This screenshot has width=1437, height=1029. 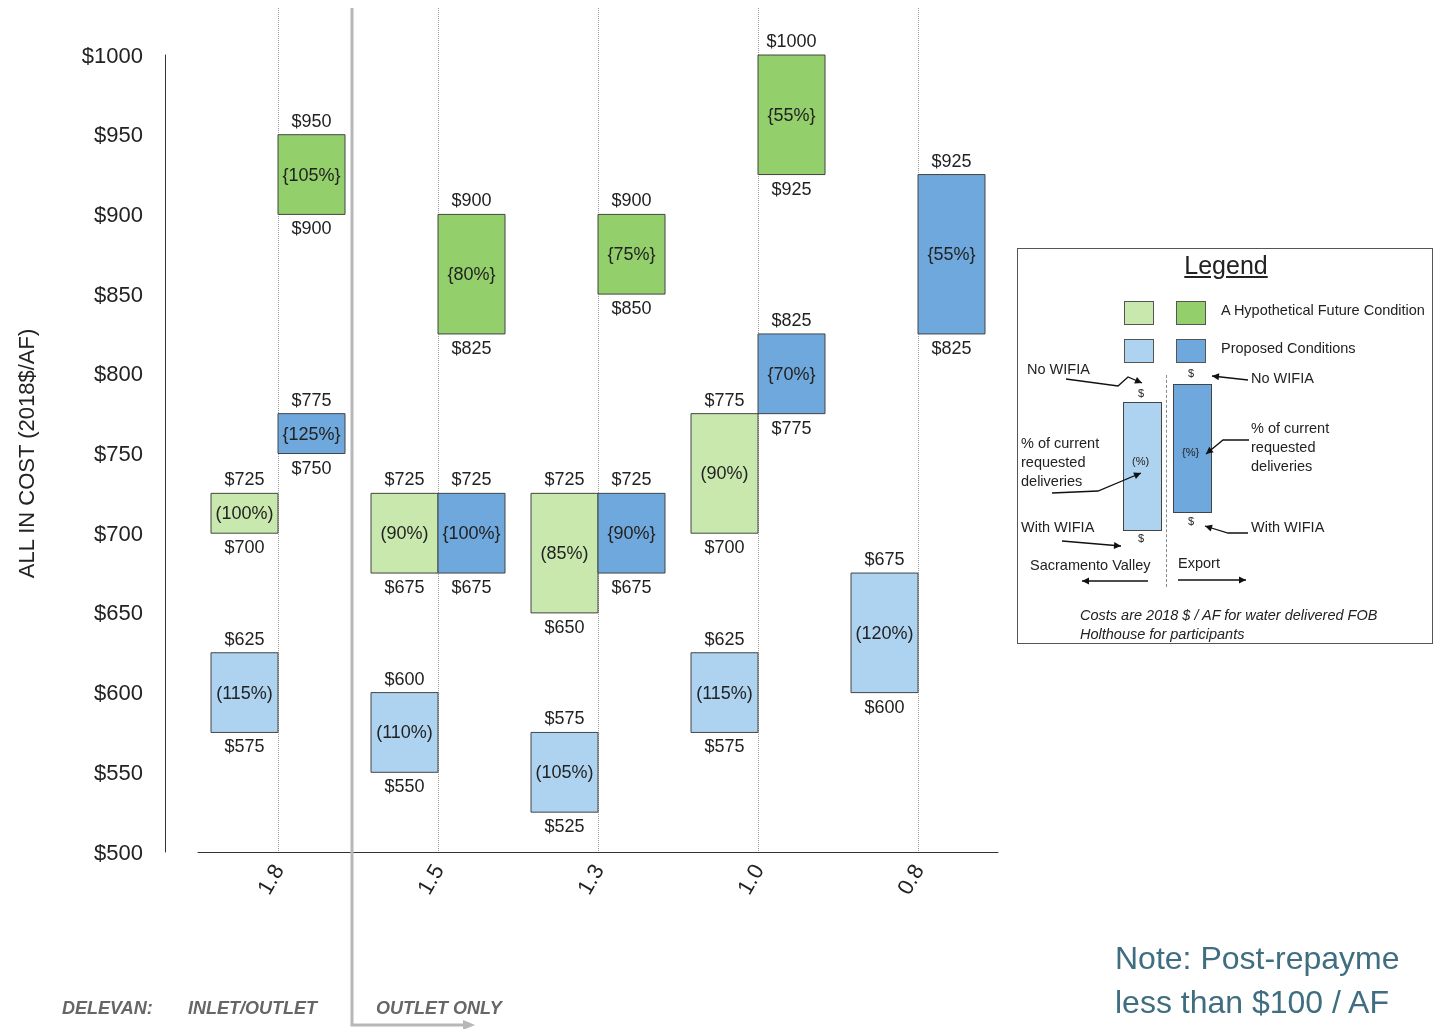 I want to click on annotation: {80%}, so click(x=471, y=274).